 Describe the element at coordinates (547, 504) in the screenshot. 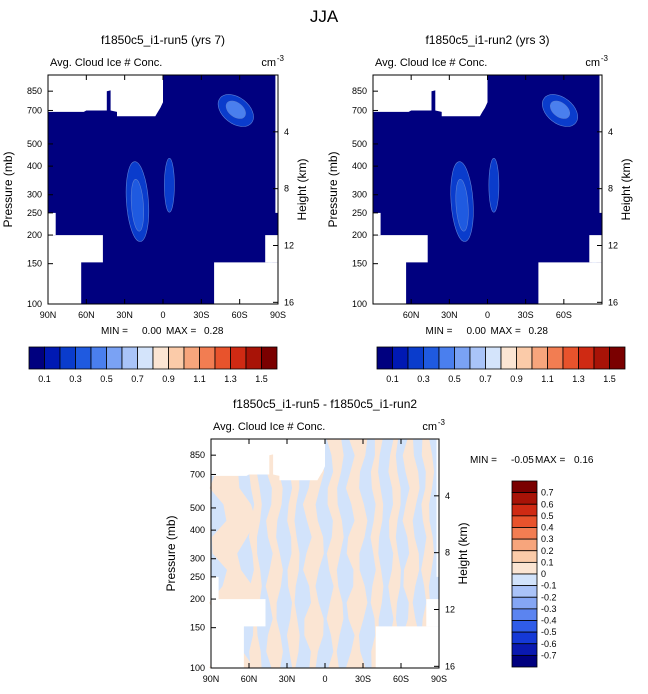

I see `colorbar-label: 0.6` at that location.